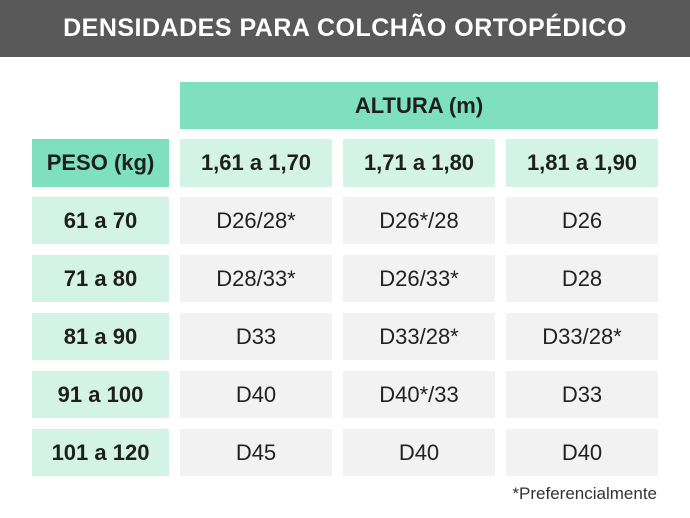 The height and width of the screenshot is (518, 690). What do you see at coordinates (100, 278) in the screenshot?
I see `row-label: 71 a 80` at bounding box center [100, 278].